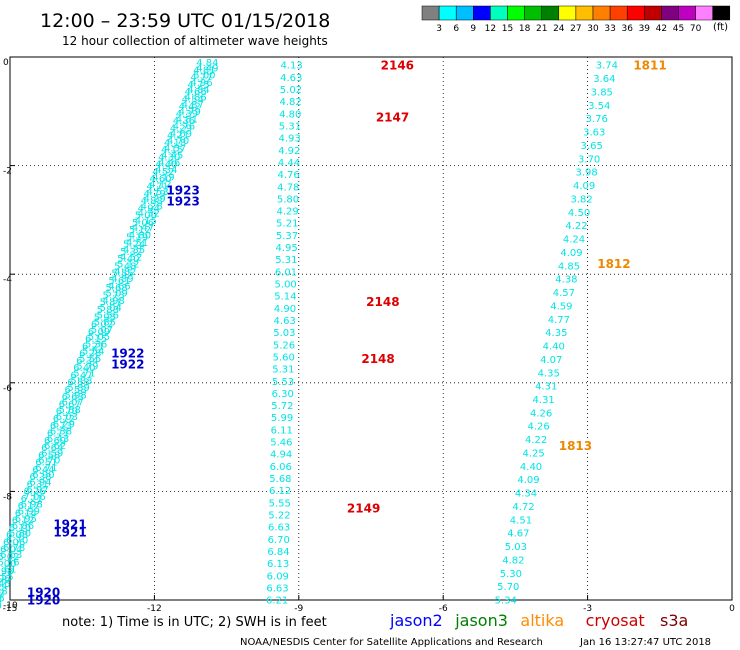 This screenshot has height=650, width=740. Describe the element at coordinates (288, 187) in the screenshot. I see `wave-height-value: 4.78` at that location.